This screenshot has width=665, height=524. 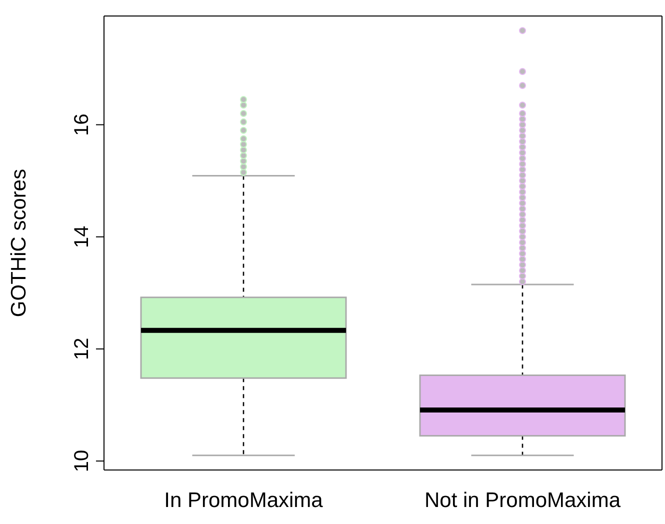 I want to click on y-axis-title: GOTHiC scores, so click(x=18, y=243).